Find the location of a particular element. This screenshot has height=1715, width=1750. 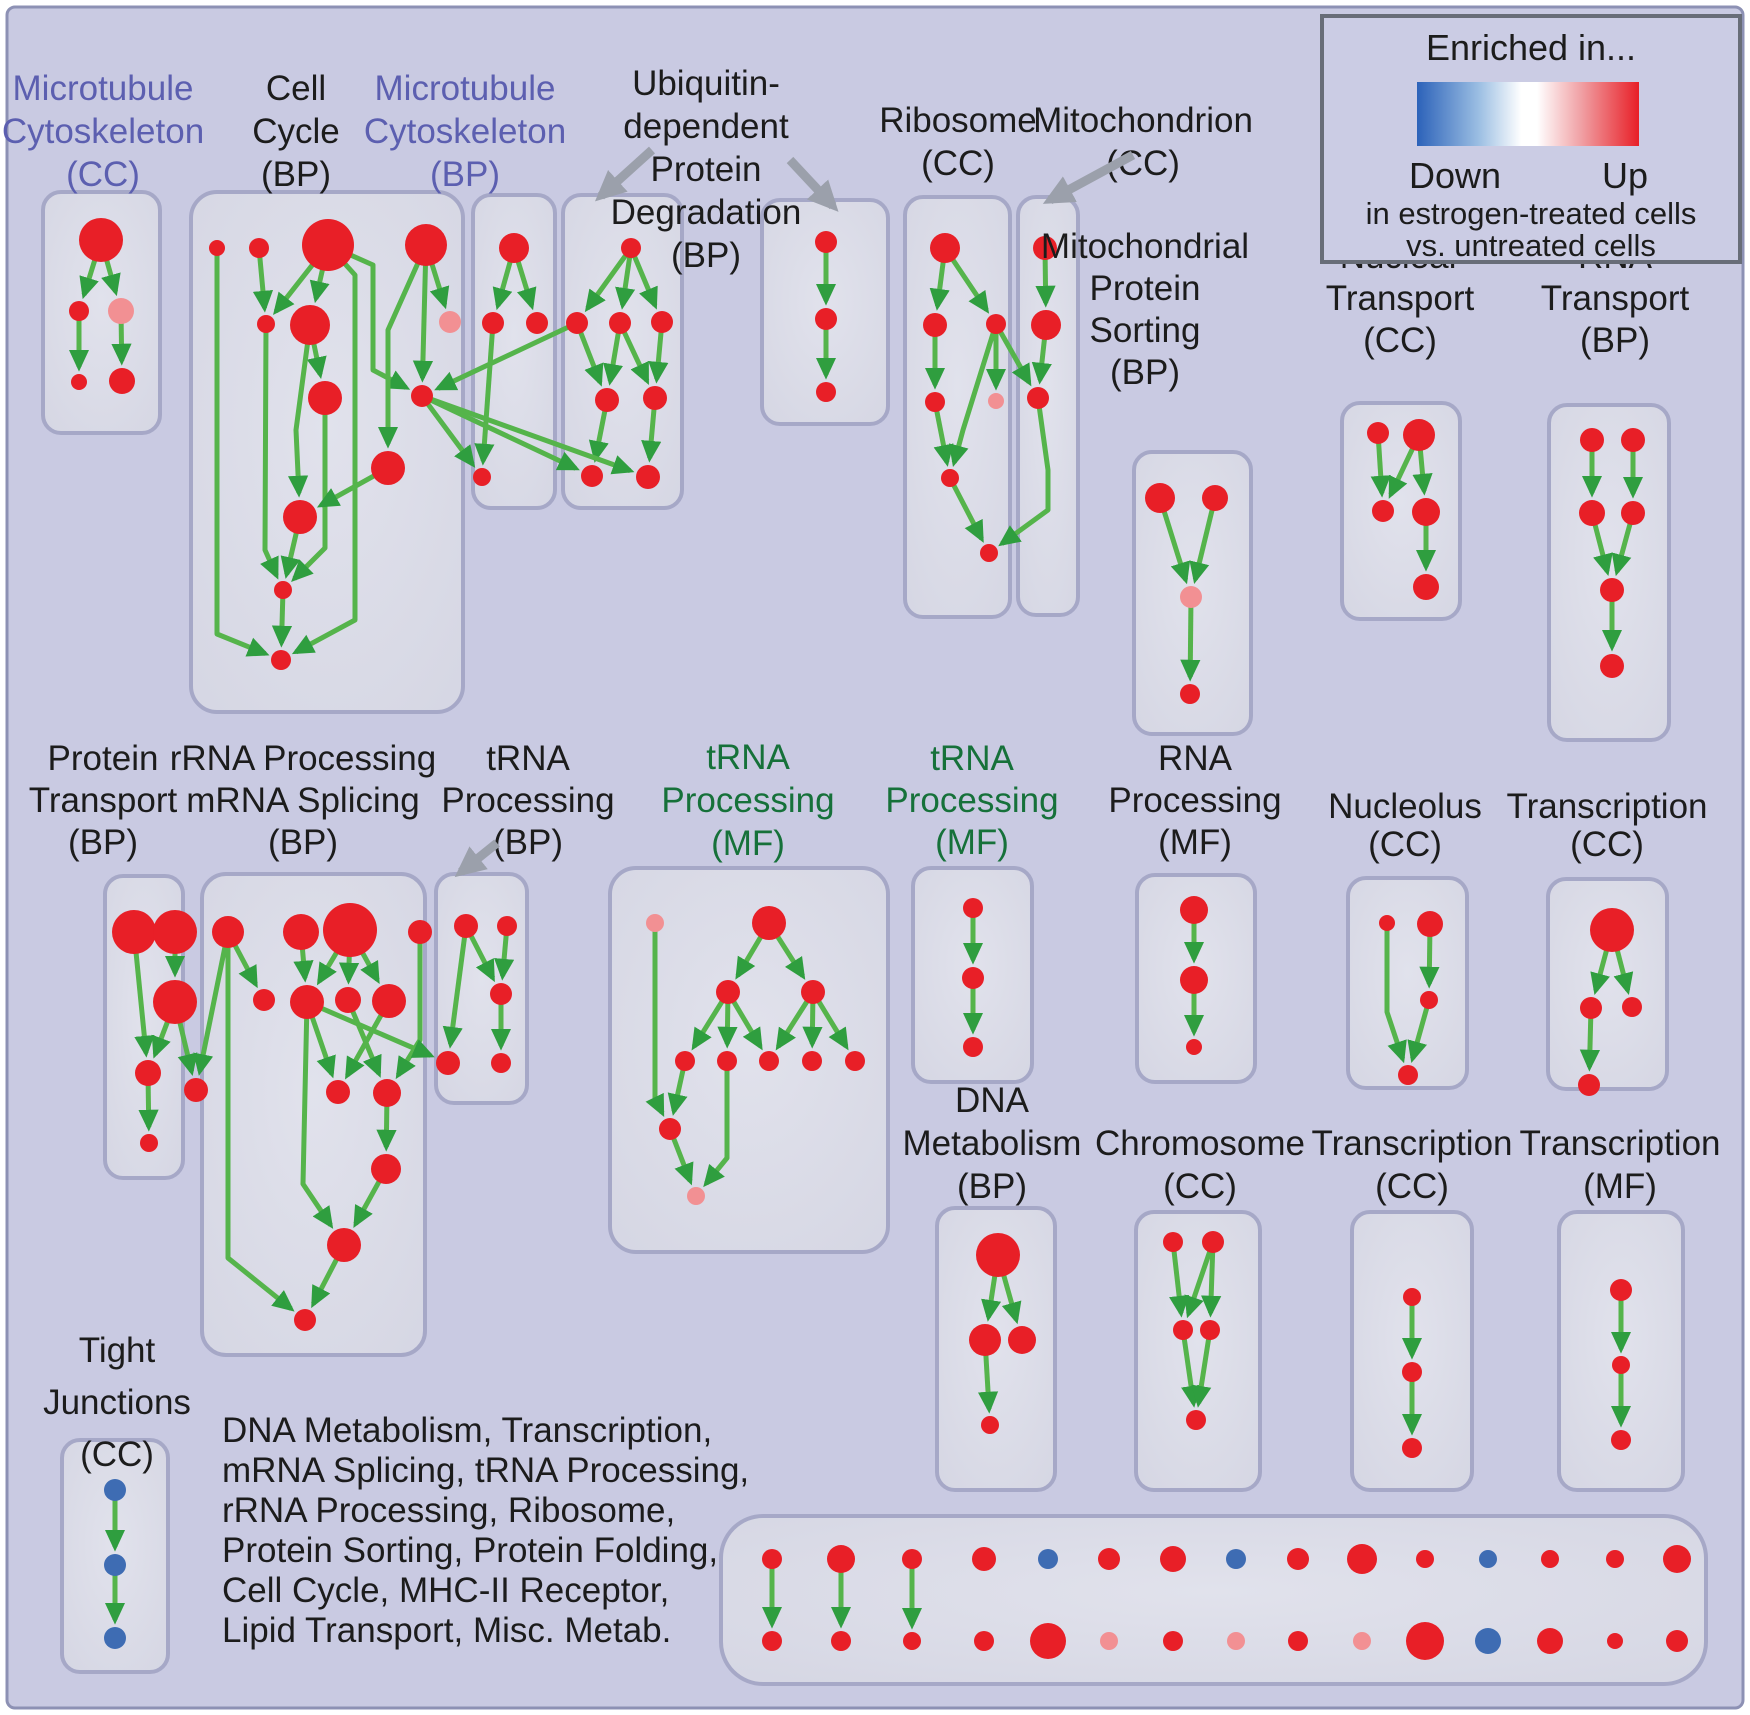

chromosome-cc-edges is located at coordinates (1195, 1324).